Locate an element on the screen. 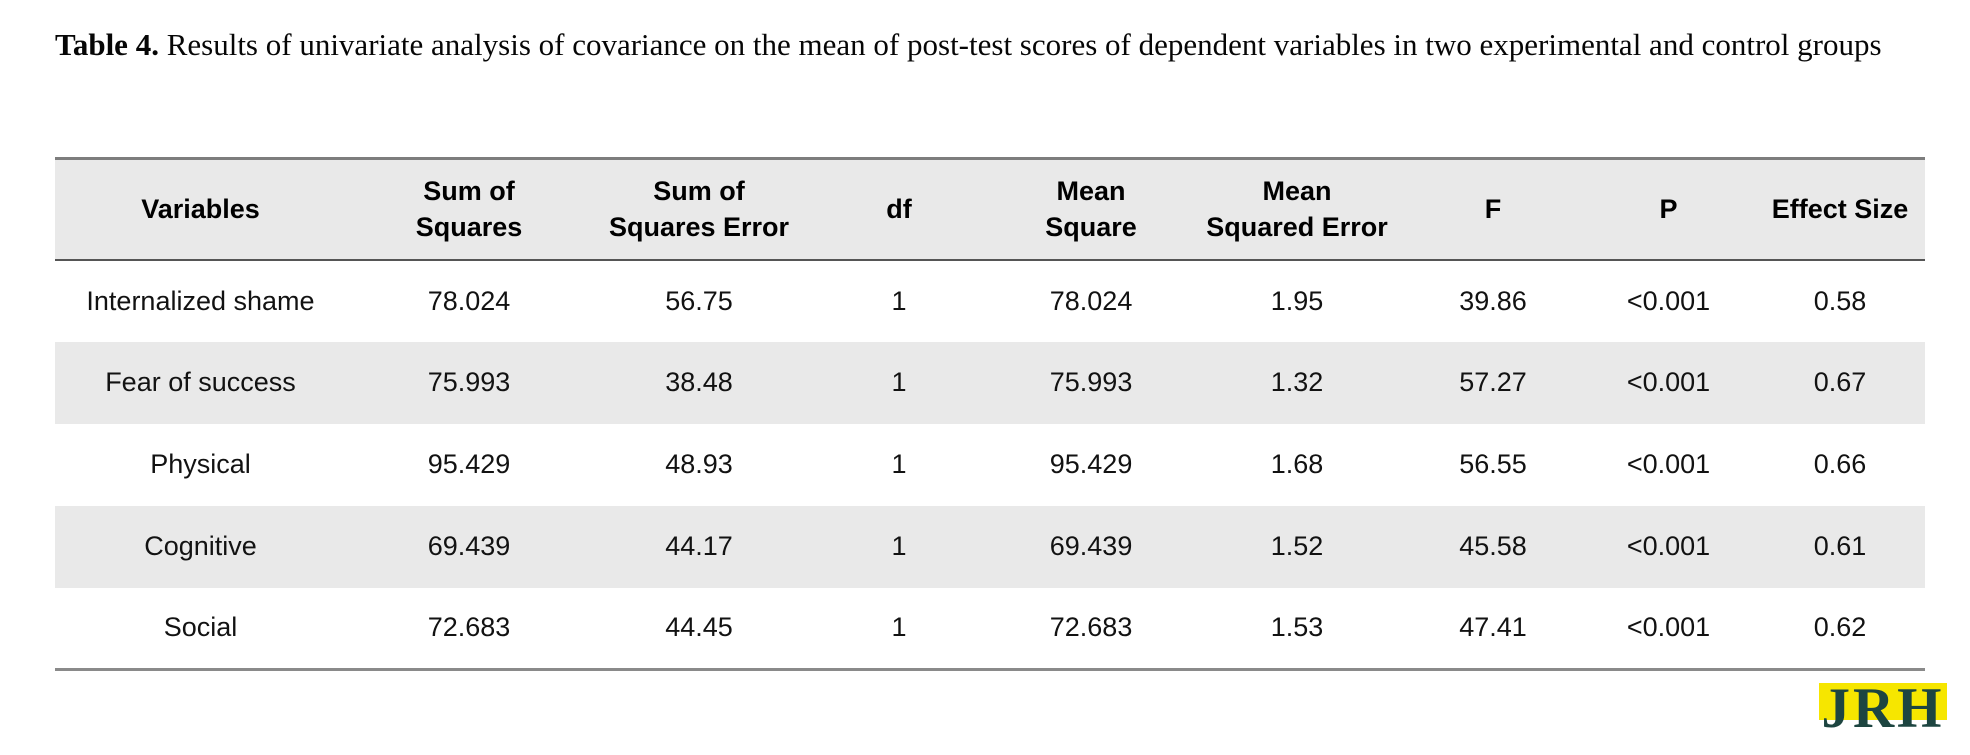 Image resolution: width=1970 pixels, height=755 pixels. table-cell: 1.52 is located at coordinates (1297, 546).